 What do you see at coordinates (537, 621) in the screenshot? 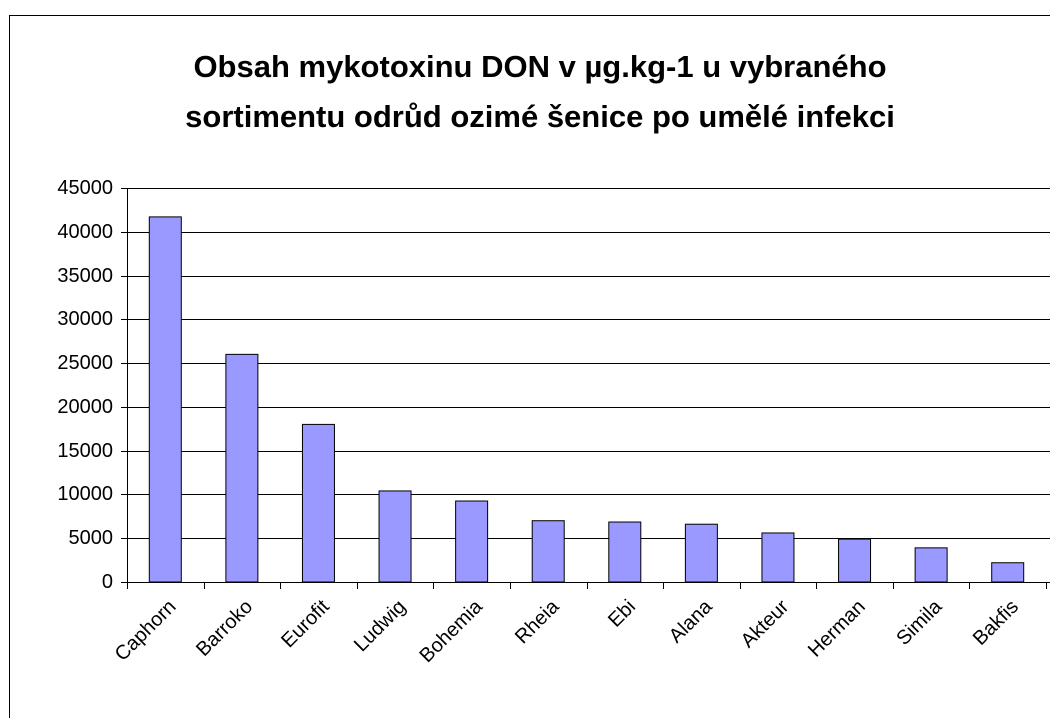
I see `x-tick-label: Rheia` at bounding box center [537, 621].